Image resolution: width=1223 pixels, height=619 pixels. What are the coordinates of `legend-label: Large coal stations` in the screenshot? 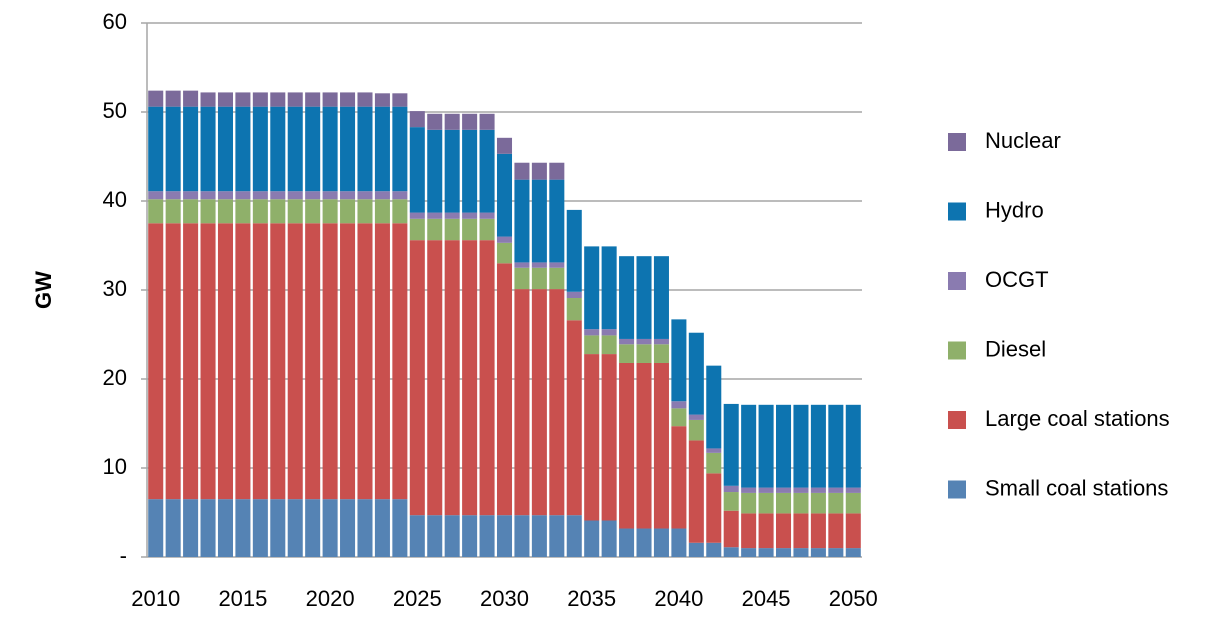 It's located at (1077, 418).